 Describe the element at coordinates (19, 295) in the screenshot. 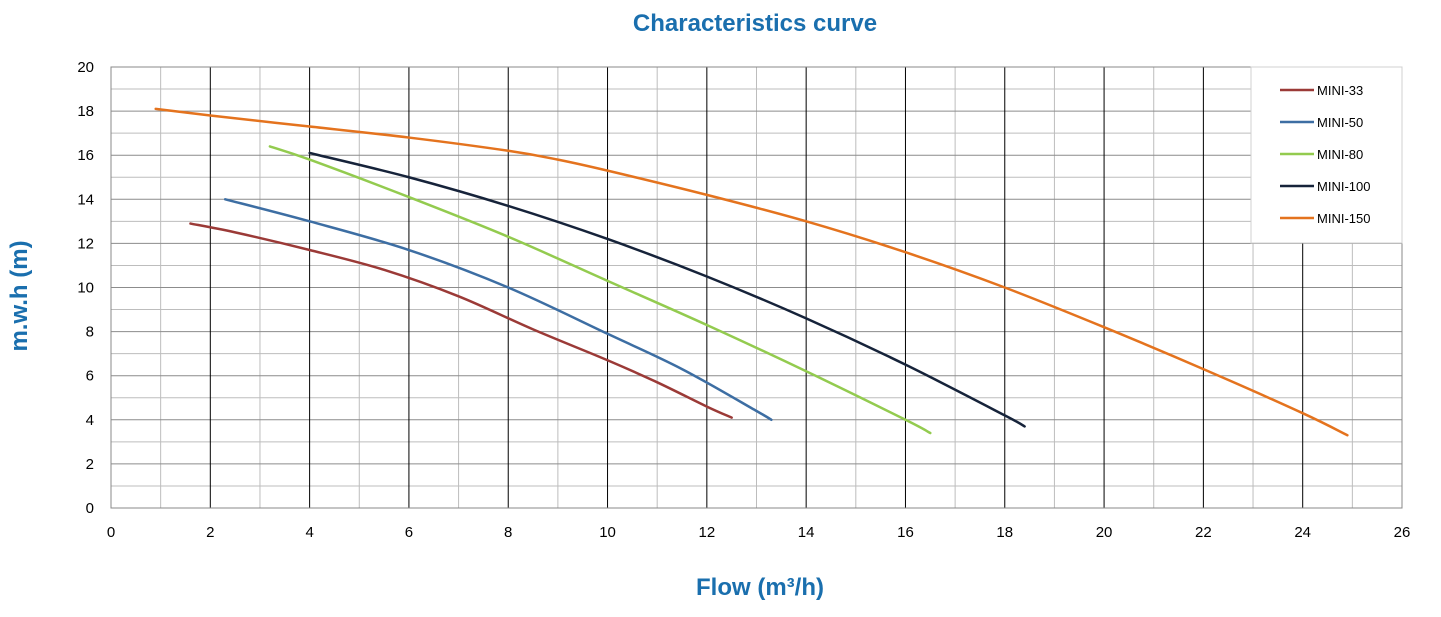

I see `y-axis-label: m.w.h (m)` at that location.